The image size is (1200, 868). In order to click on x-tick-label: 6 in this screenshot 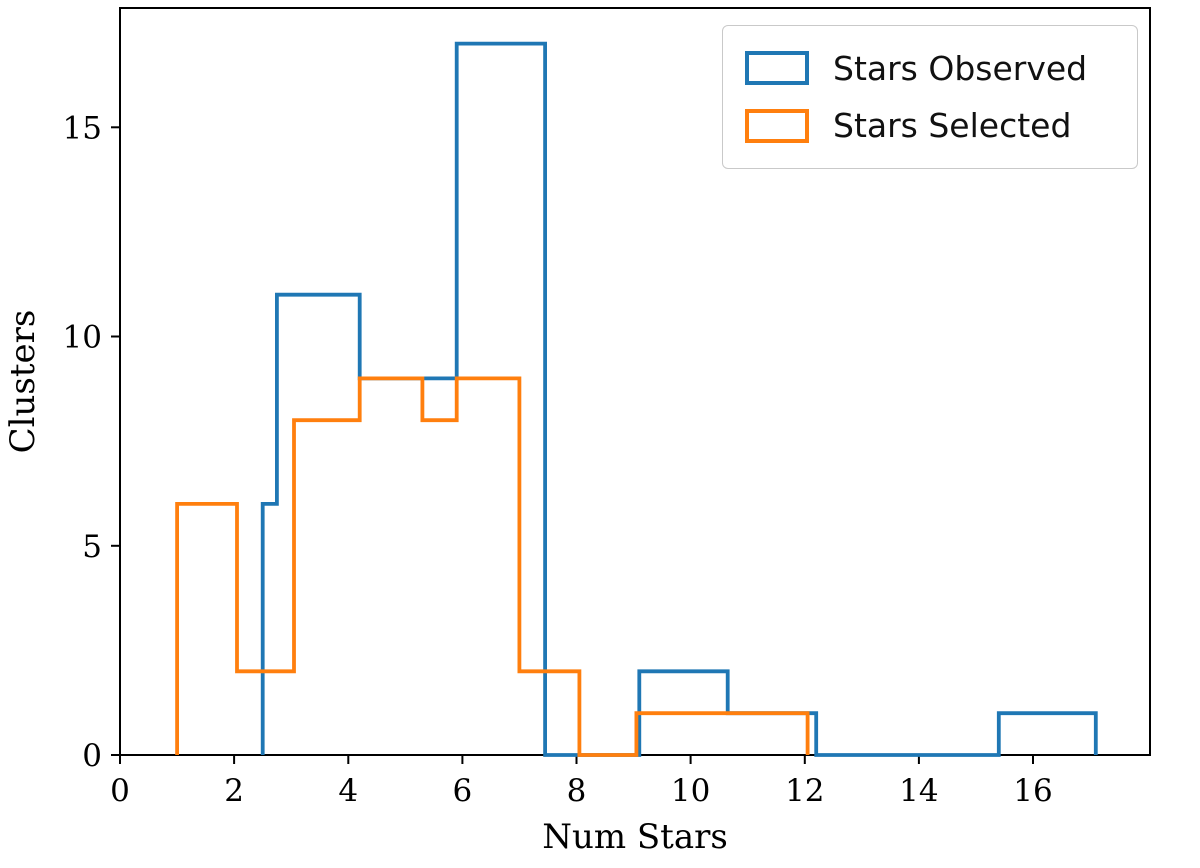, I will do `click(463, 791)`.